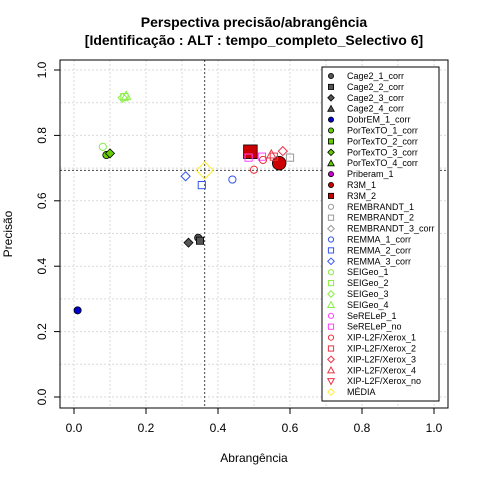  What do you see at coordinates (379, 250) in the screenshot?
I see `legend-label: REMMA_2_corr` at bounding box center [379, 250].